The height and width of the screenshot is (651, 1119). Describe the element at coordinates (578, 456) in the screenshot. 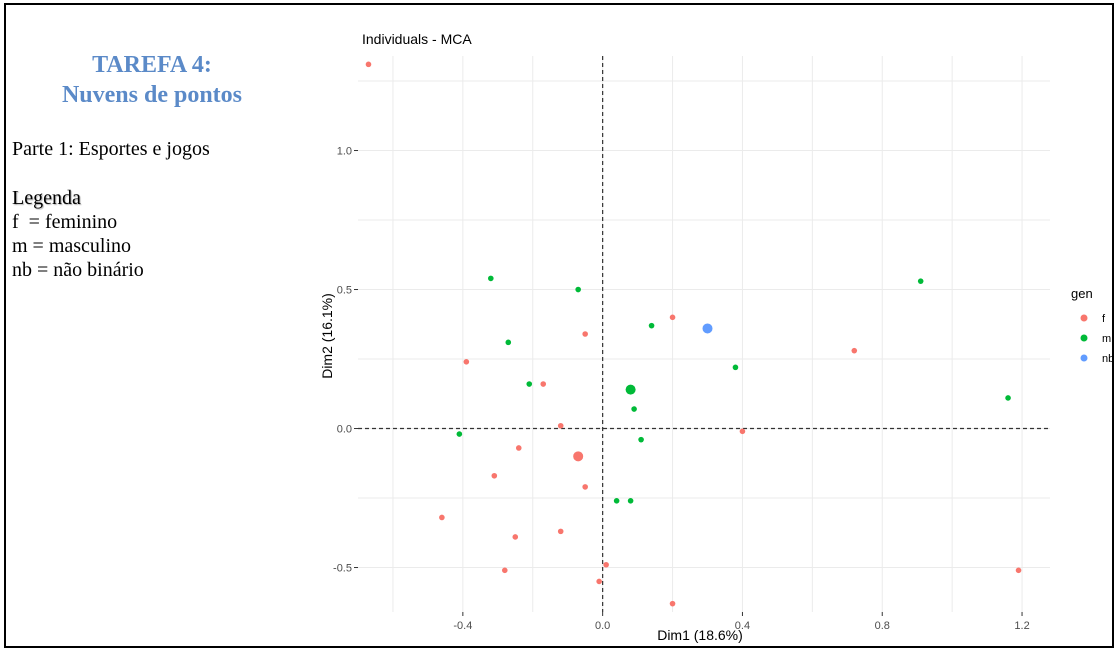

I see `centroid-point-f` at that location.